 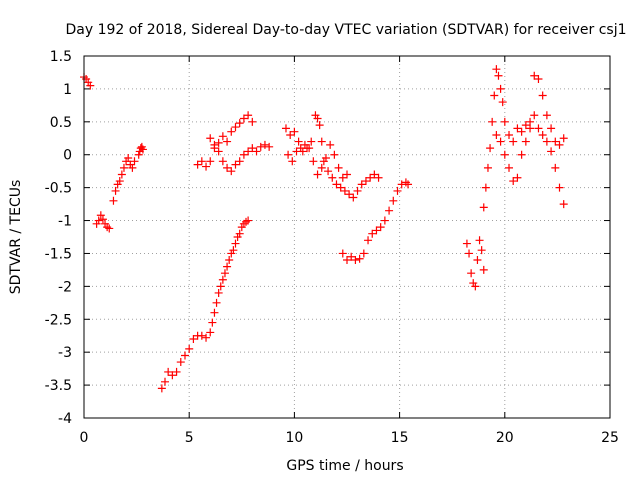 I want to click on series-seg4, so click(x=140, y=150).